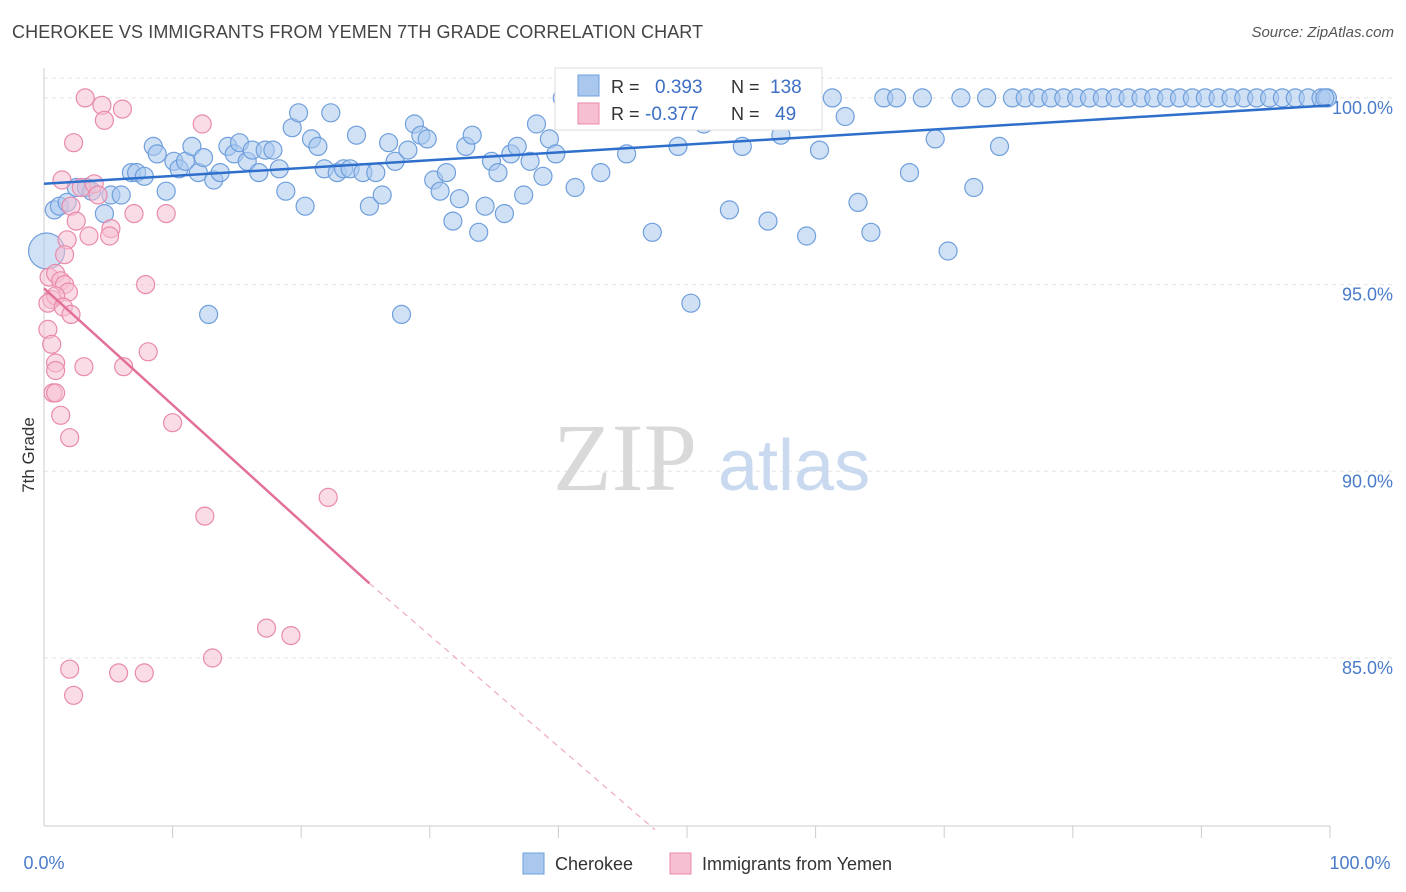  Describe the element at coordinates (786, 87) in the screenshot. I see `stats-n-value-cherokee: 138` at that location.